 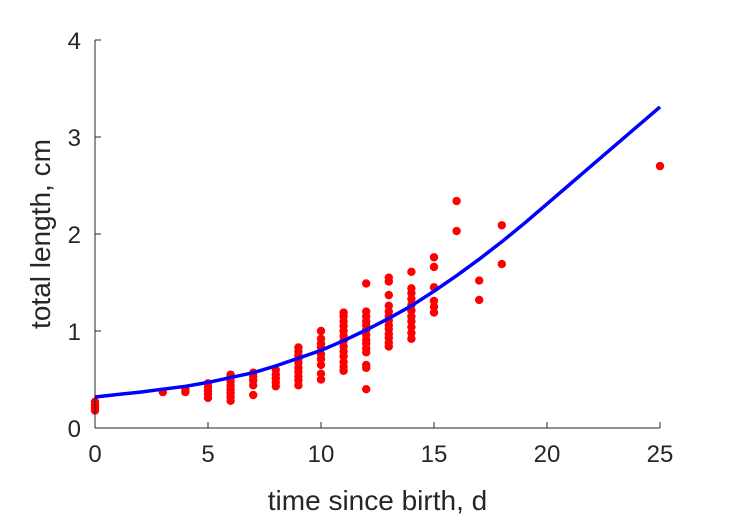 What do you see at coordinates (74, 429) in the screenshot?
I see `y-tick-label: 0` at bounding box center [74, 429].